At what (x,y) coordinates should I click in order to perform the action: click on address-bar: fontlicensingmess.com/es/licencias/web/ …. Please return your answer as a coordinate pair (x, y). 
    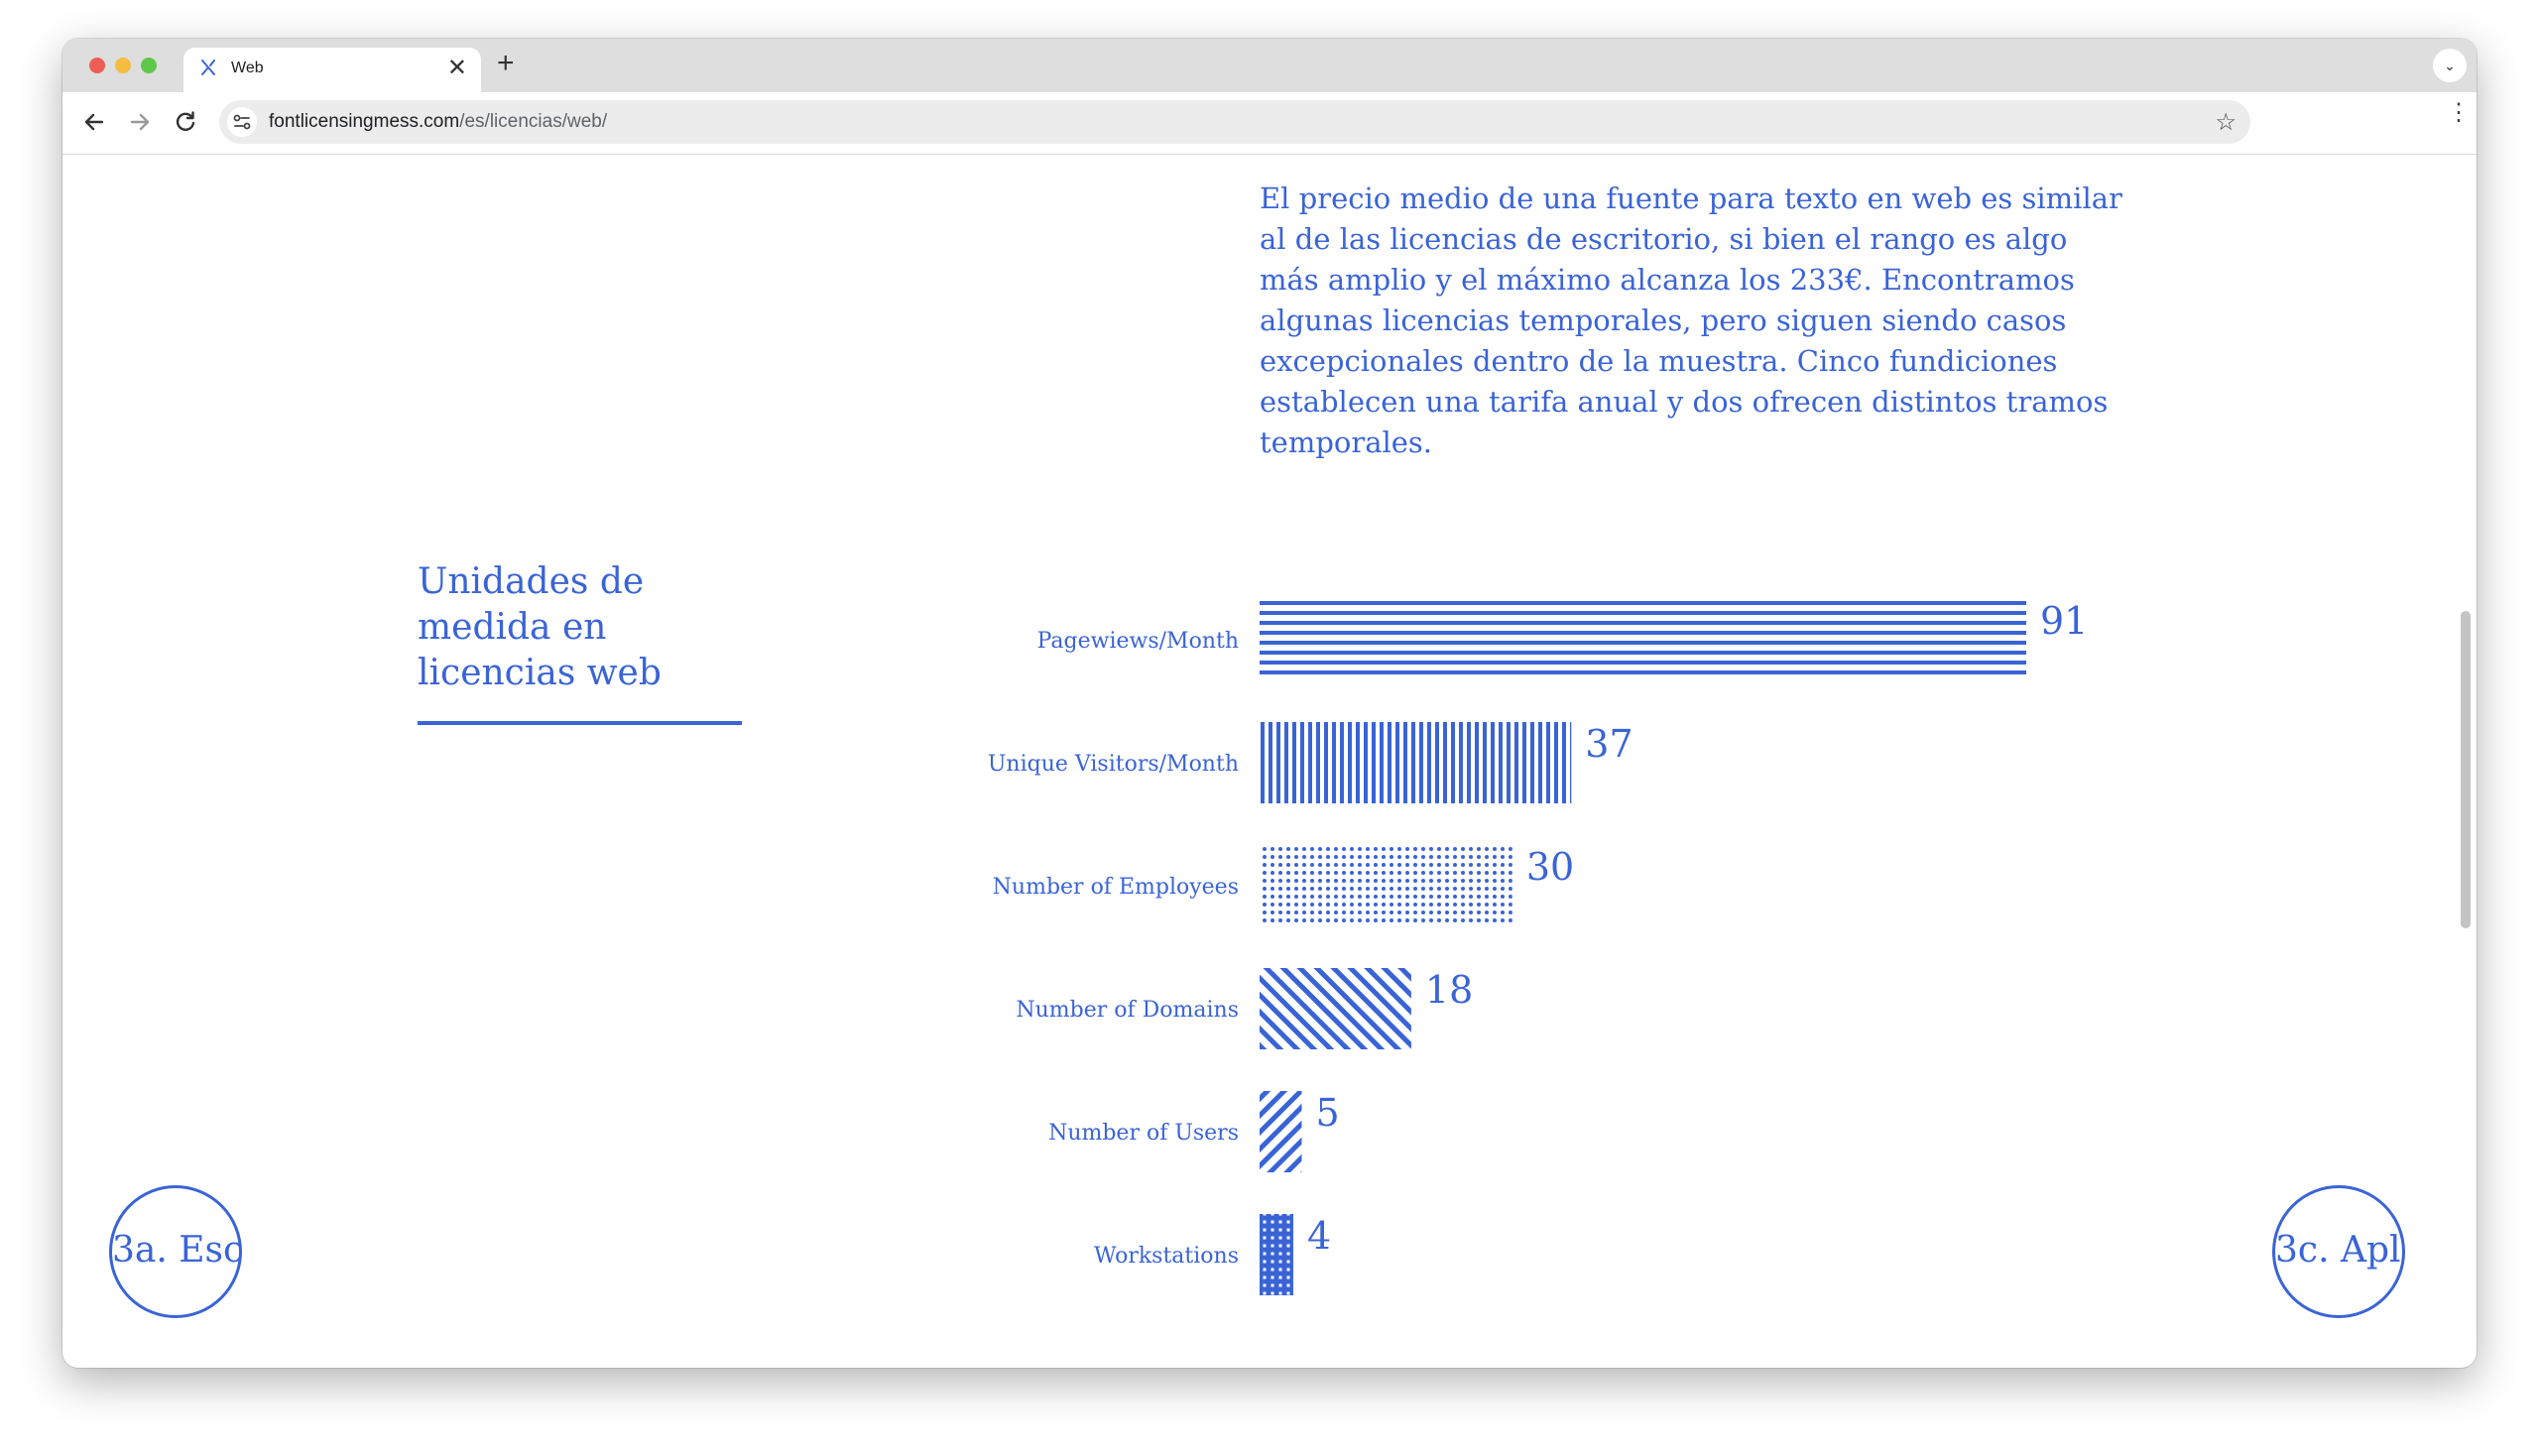
    Looking at the image, I should click on (1235, 122).